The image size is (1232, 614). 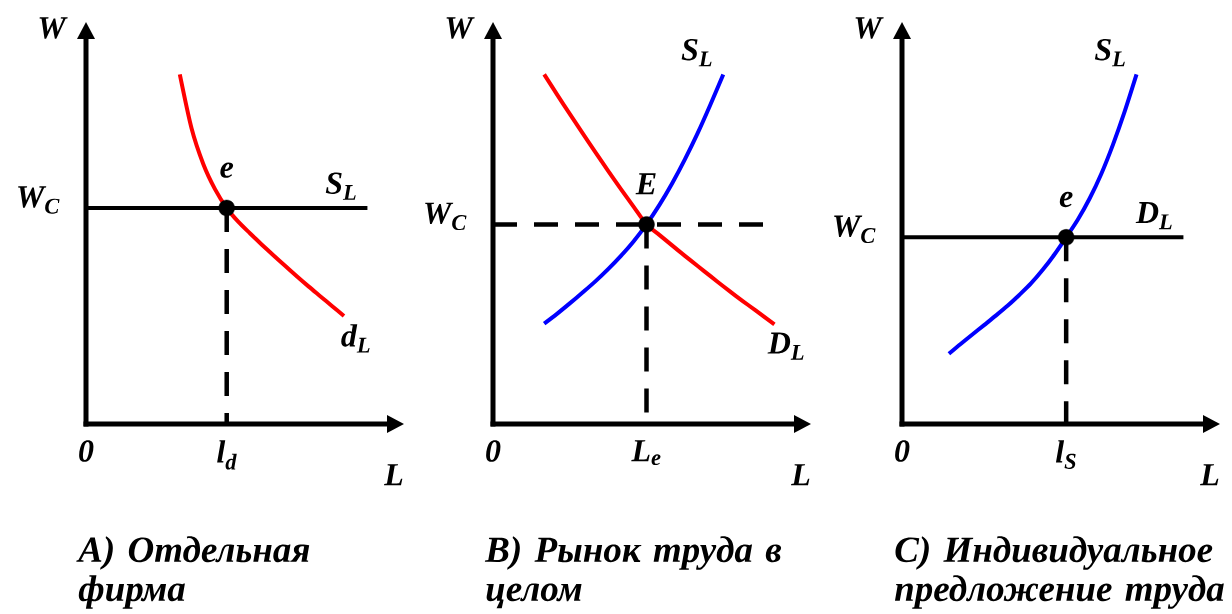 I want to click on series-label: E, so click(x=645, y=184).